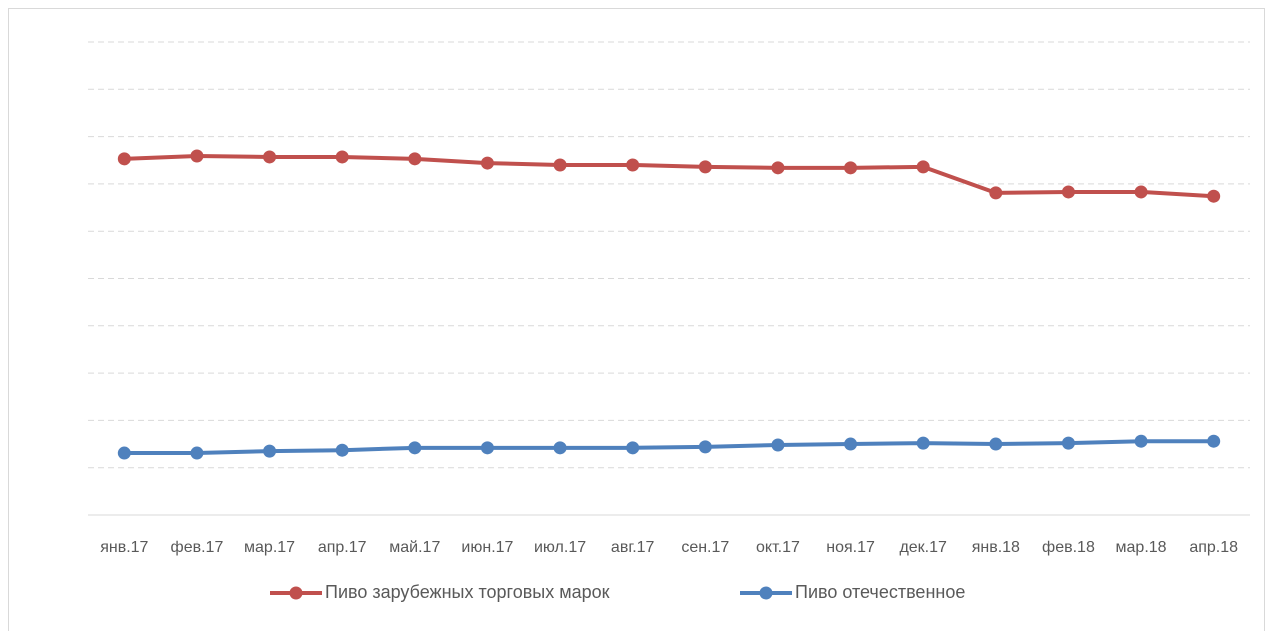  I want to click on x-tick-label: янв.17, so click(124, 547).